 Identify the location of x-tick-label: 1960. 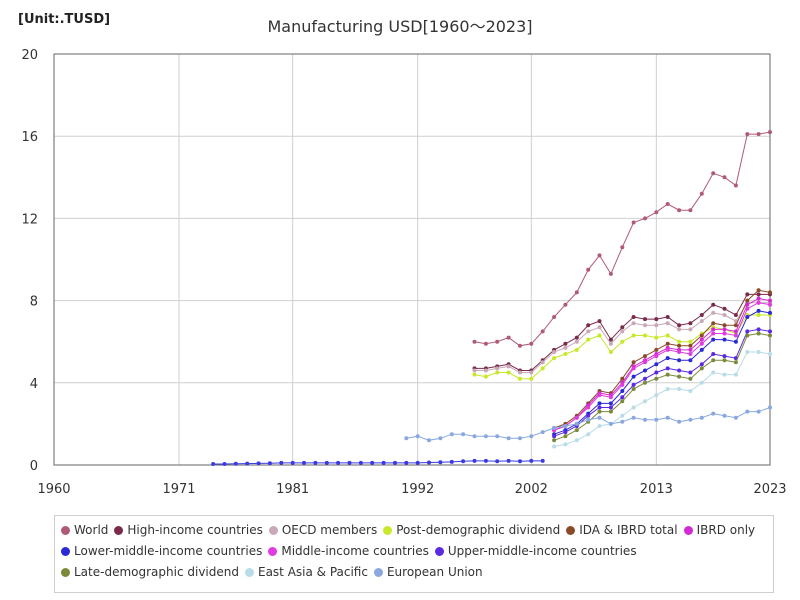
(53, 489).